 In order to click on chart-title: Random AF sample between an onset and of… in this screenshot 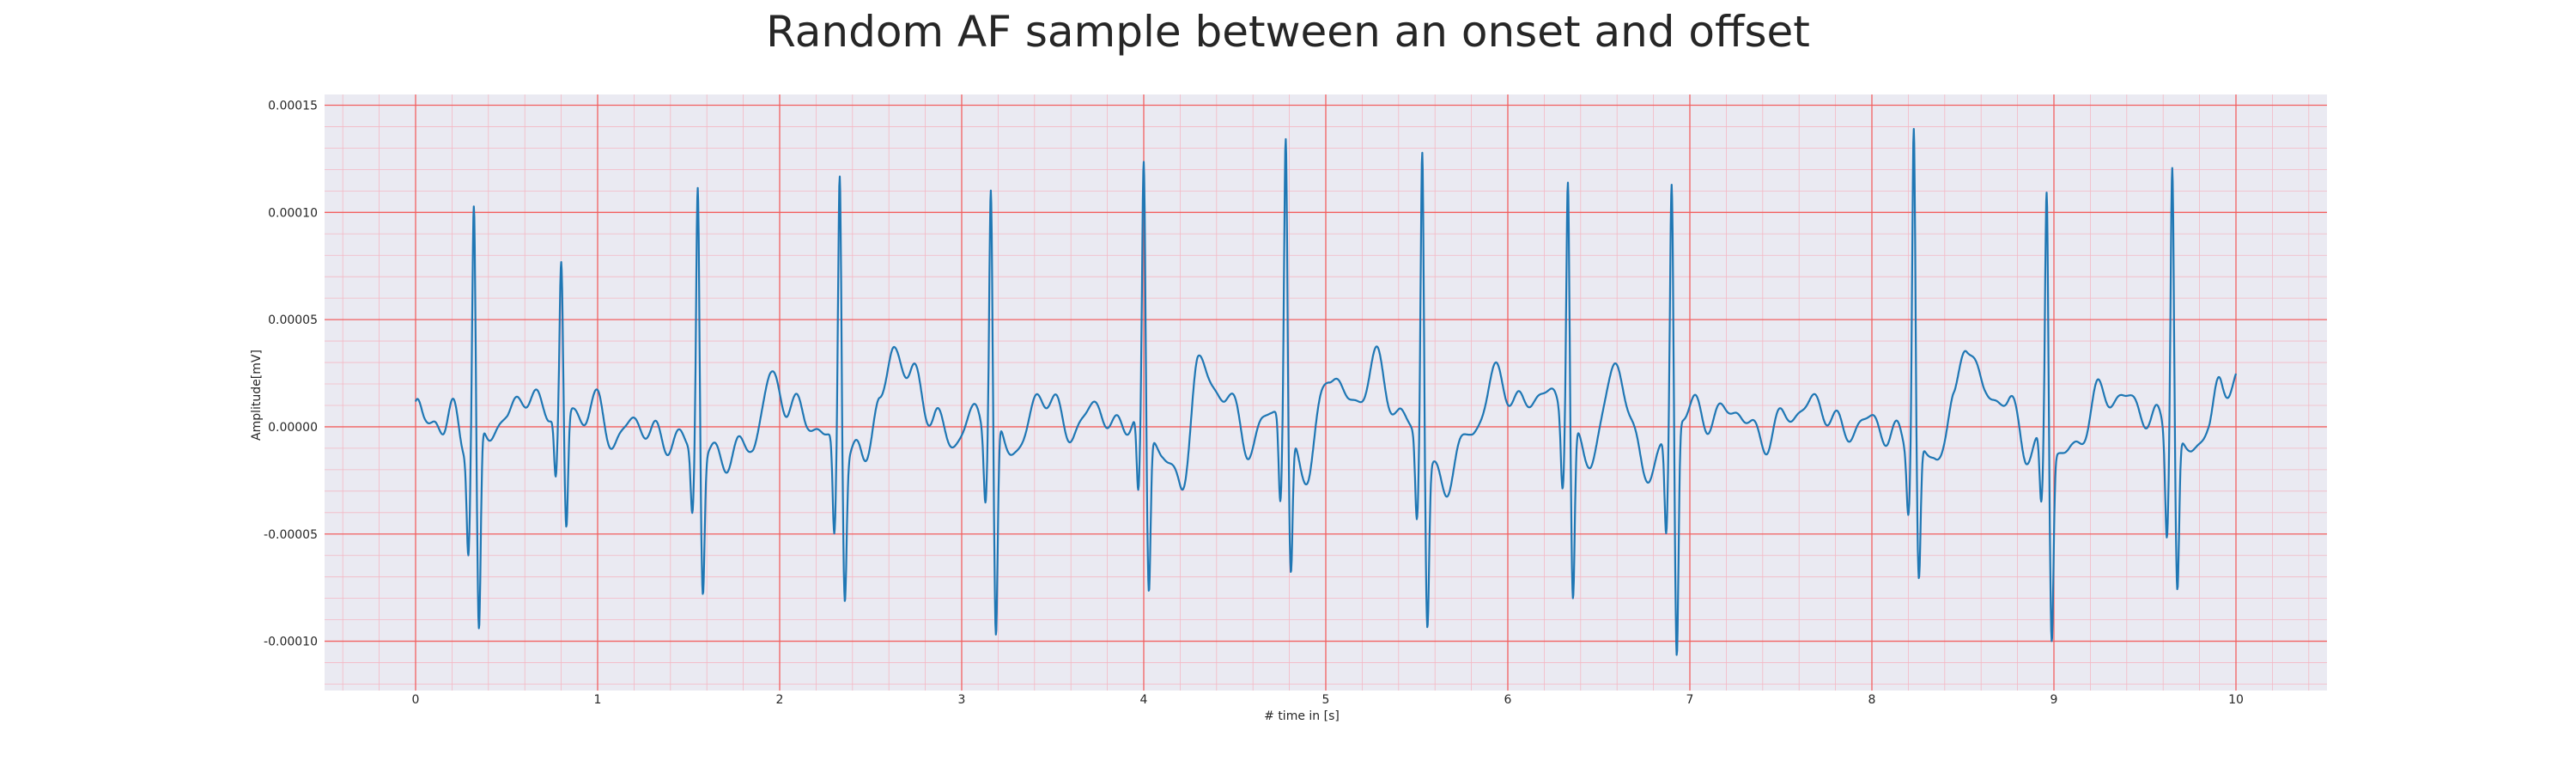, I will do `click(1288, 32)`.